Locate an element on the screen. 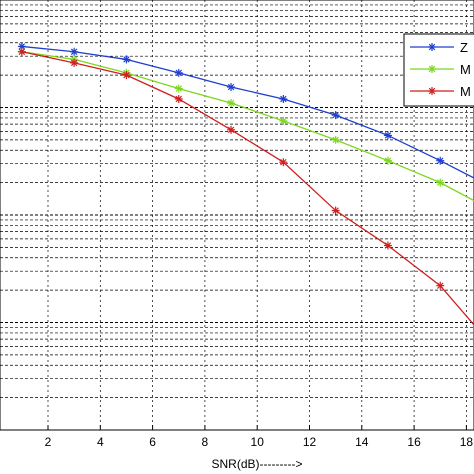  x-tick-label: 12 is located at coordinates (310, 442).